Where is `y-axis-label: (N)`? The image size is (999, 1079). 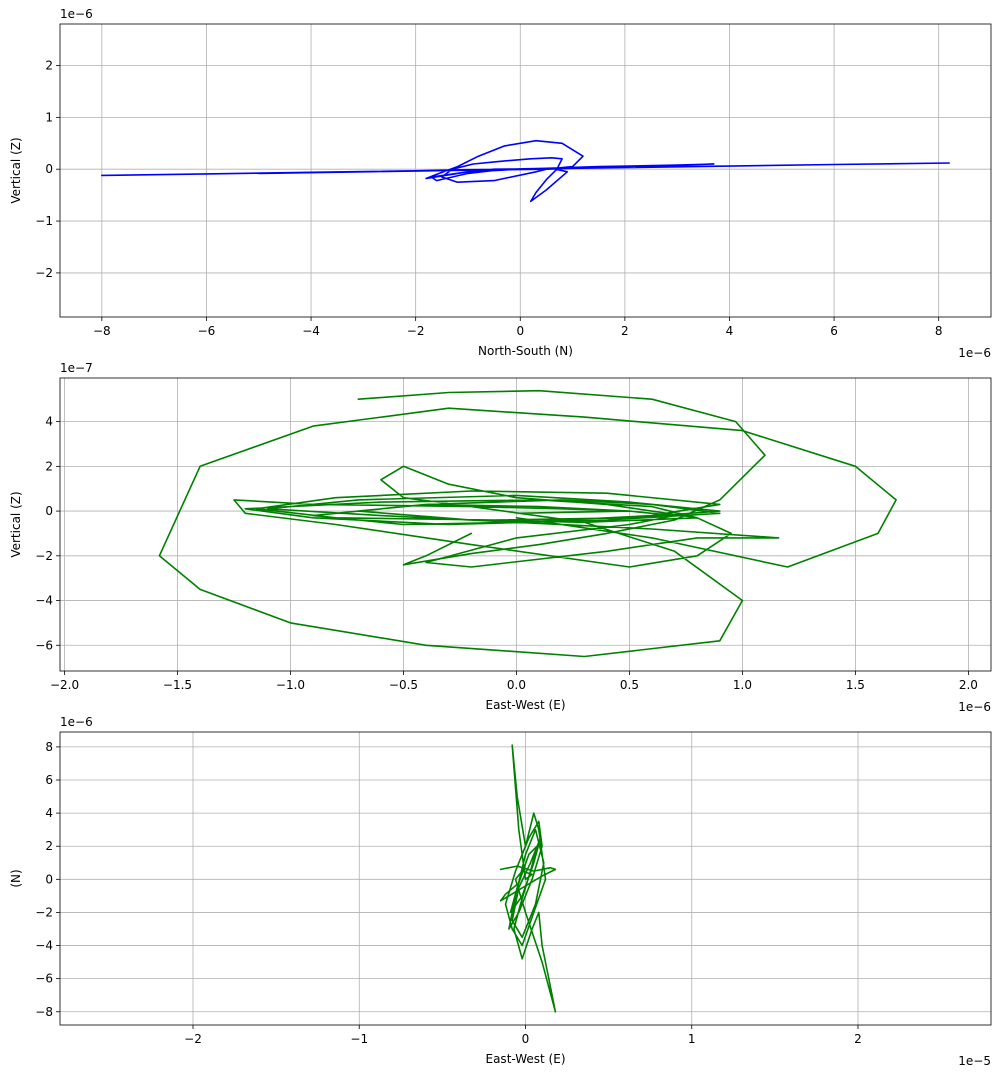 y-axis-label: (N) is located at coordinates (16, 878).